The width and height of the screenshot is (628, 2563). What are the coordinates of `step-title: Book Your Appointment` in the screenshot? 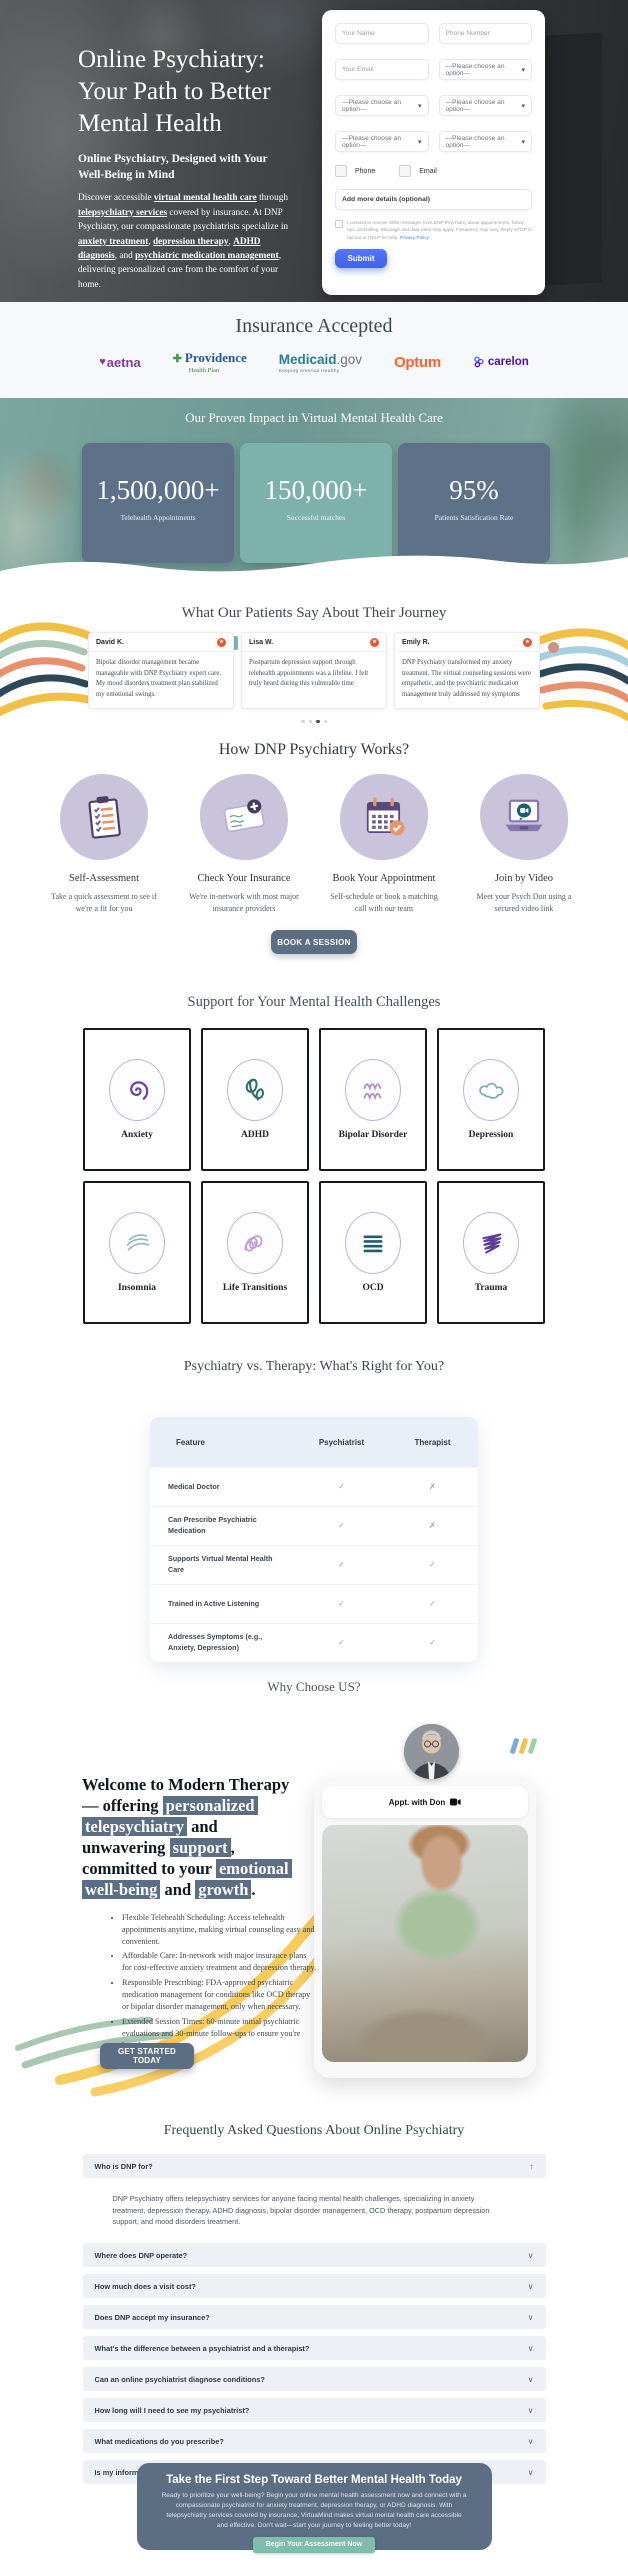 It's located at (384, 878).